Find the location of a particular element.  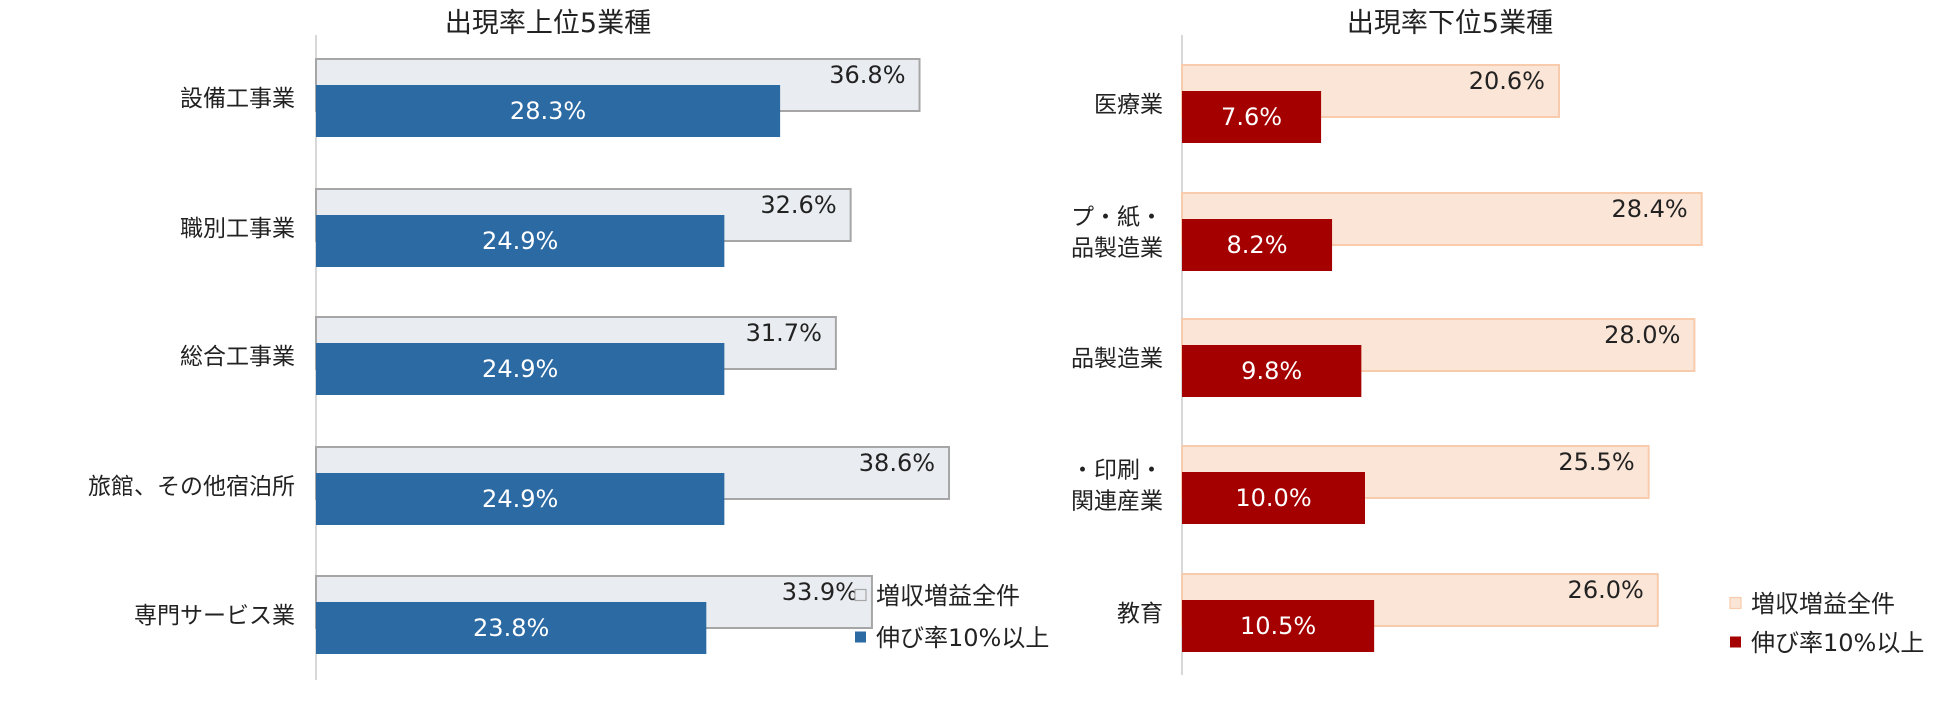

bottom5-category-label: 教育 is located at coordinates (1140, 614).